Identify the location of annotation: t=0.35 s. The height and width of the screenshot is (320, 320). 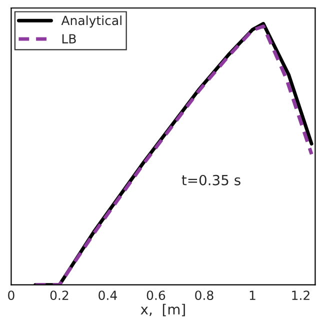
(211, 180).